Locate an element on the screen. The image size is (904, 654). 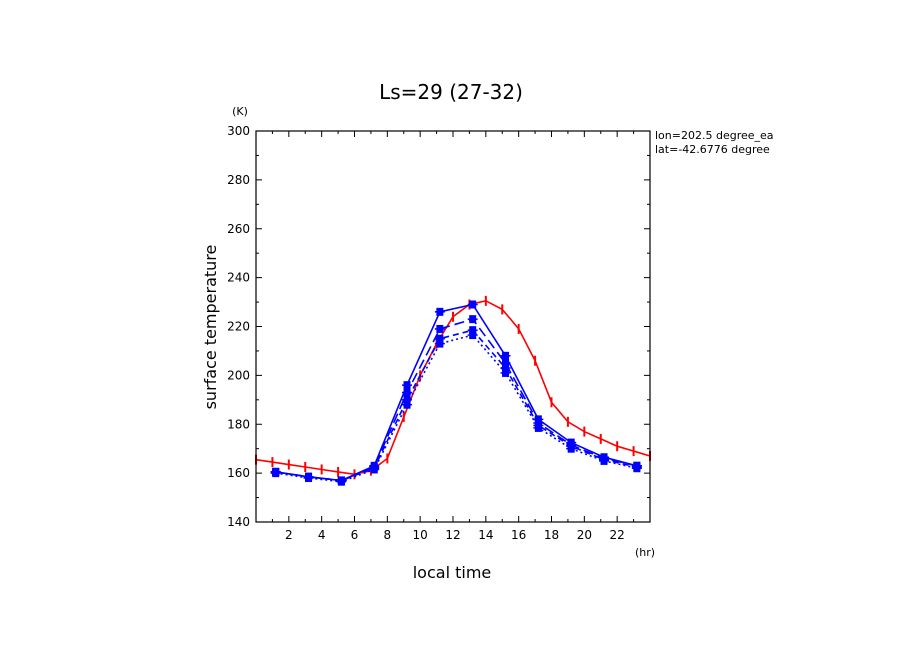
y-tick-label: 260 is located at coordinates (238, 229).